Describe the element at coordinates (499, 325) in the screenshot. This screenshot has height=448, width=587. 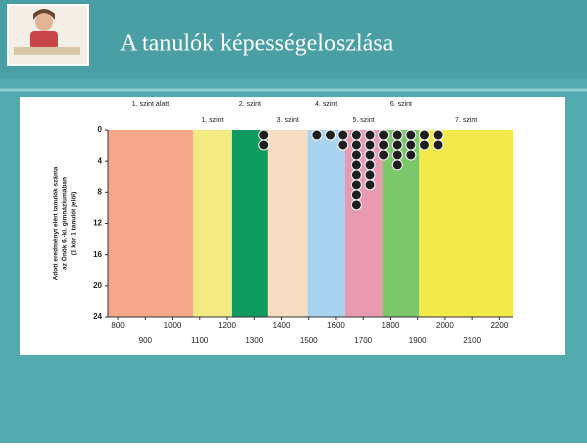
I see `x-tick-label: 2200` at that location.